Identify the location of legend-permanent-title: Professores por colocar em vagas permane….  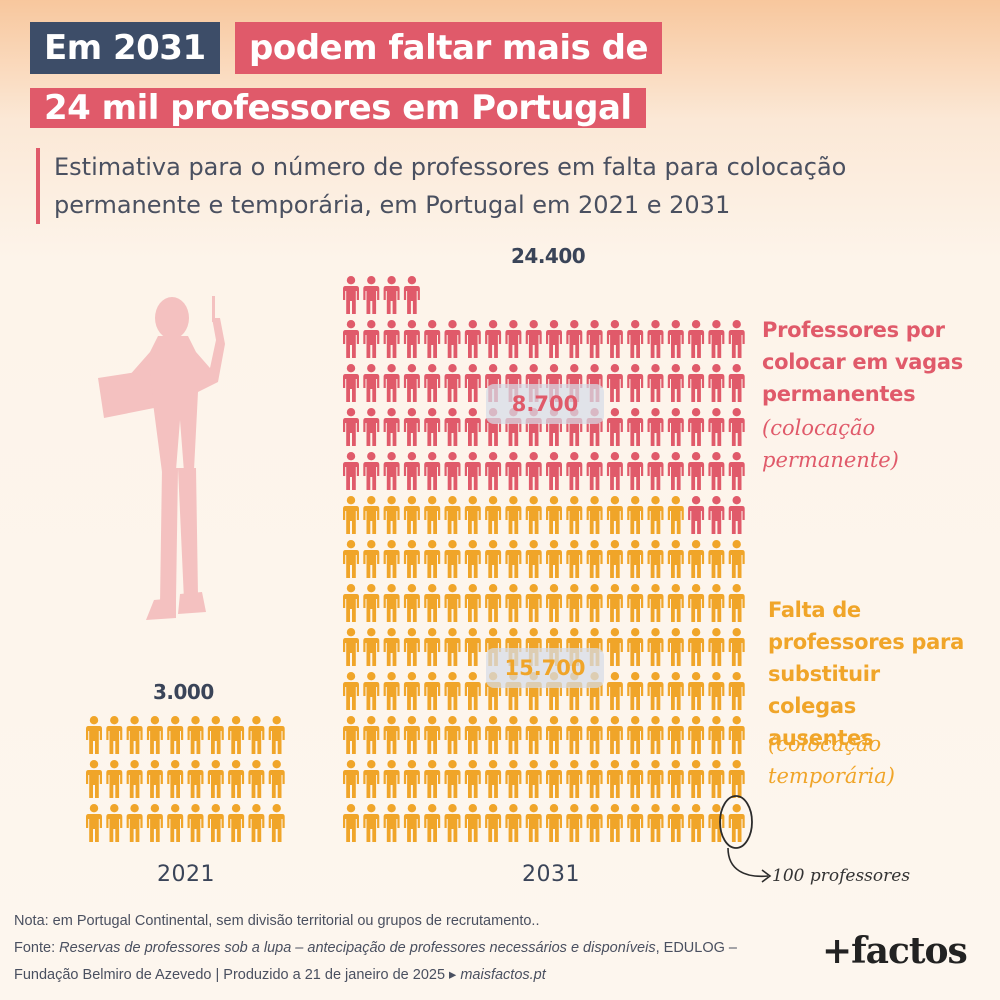
(862, 362).